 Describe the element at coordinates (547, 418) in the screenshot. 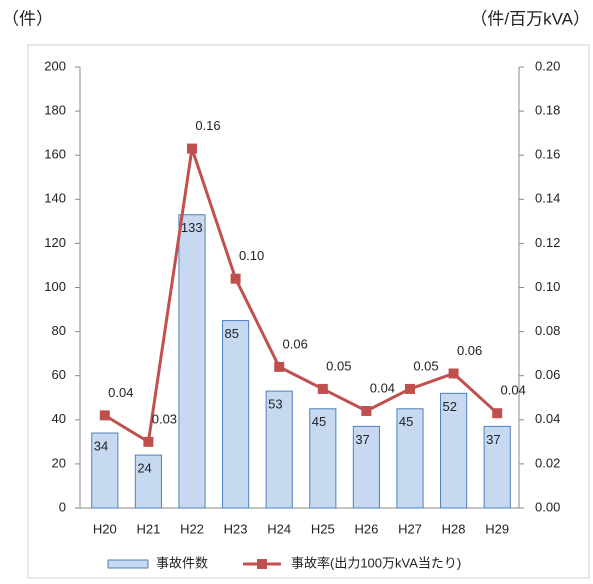

I see `y2-tick-label: 0.04` at that location.